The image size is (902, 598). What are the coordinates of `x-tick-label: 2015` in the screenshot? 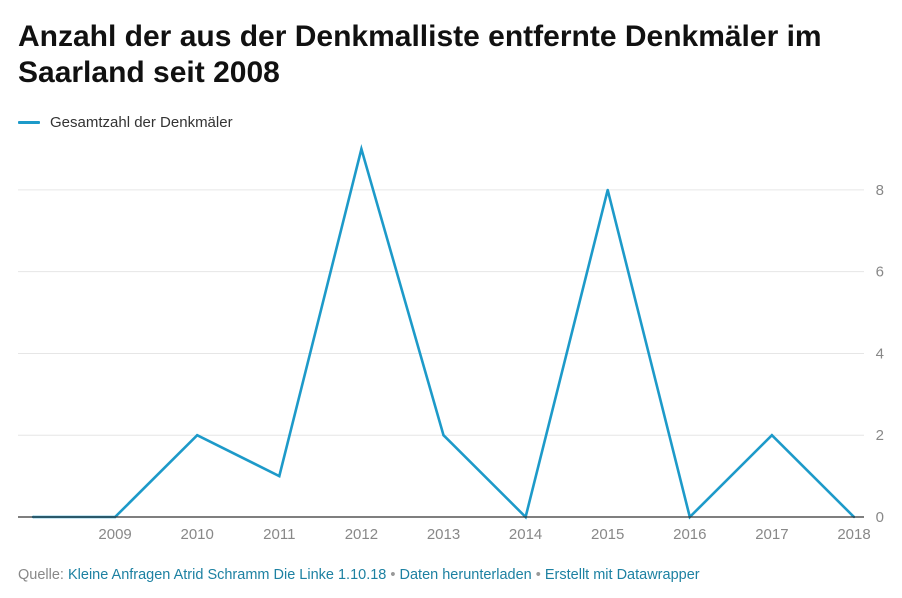 It's located at (607, 534).